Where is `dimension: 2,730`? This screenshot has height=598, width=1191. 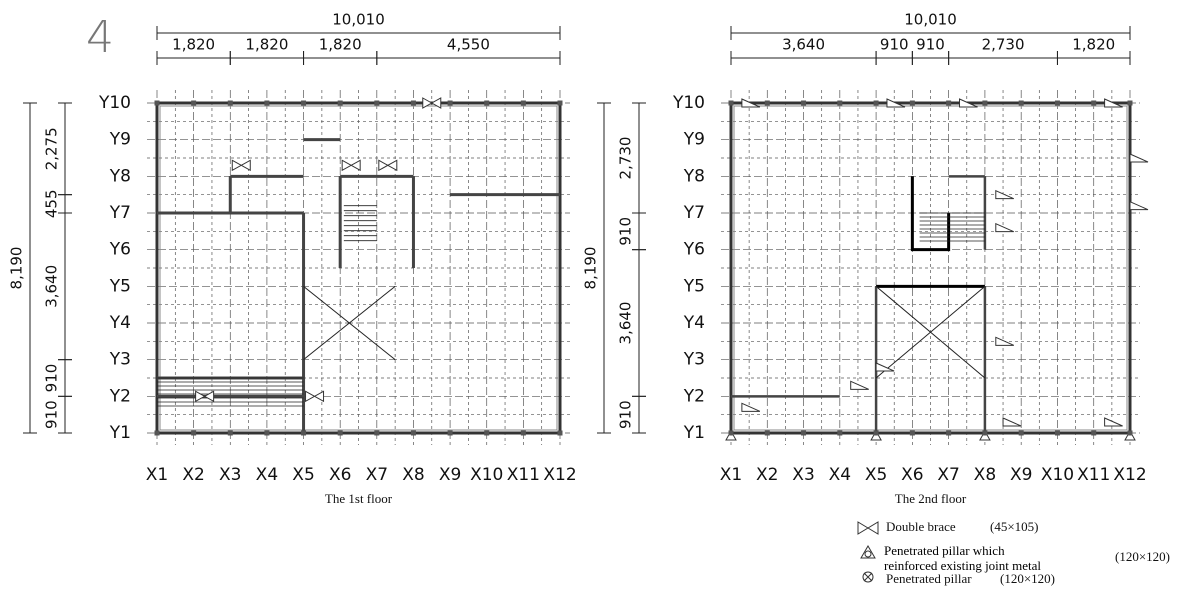 dimension: 2,730 is located at coordinates (1003, 45).